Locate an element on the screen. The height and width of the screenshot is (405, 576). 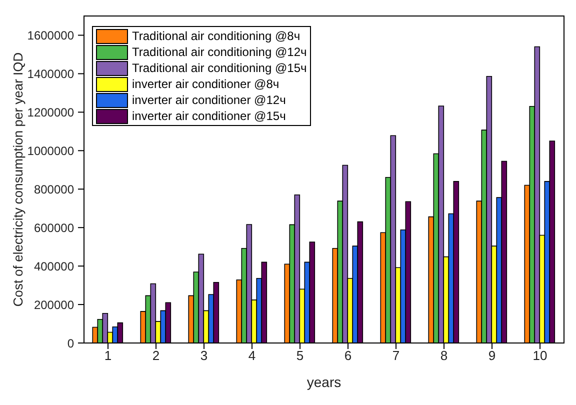
y-tick-label: 1000000 is located at coordinates (50, 151).